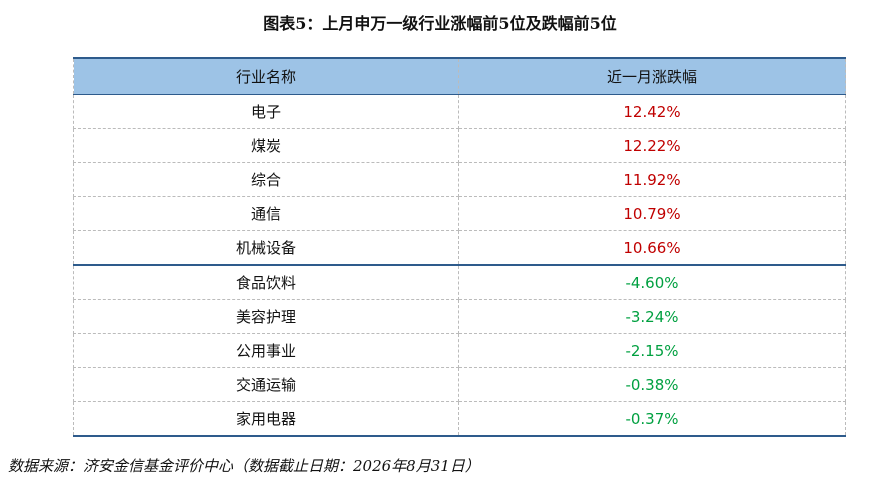  I want to click on change-cell: 12.42%, so click(652, 111).